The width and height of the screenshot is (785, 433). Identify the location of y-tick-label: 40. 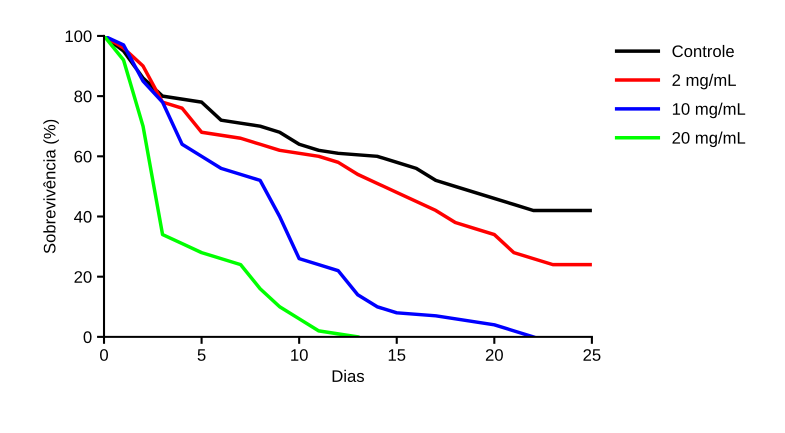
(83, 216).